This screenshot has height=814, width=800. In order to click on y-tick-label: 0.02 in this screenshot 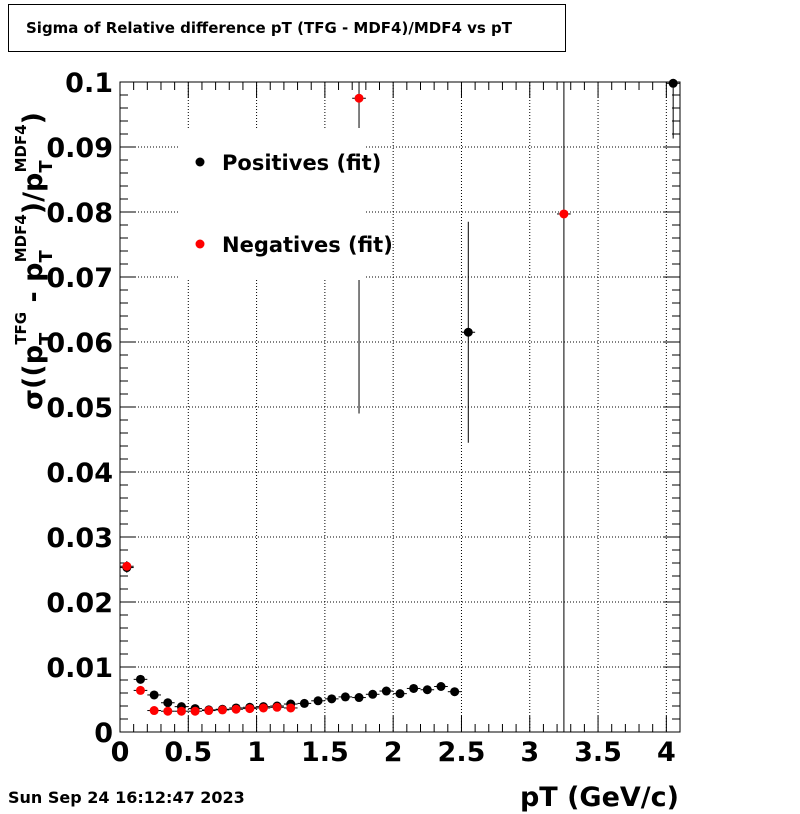, I will do `click(79, 603)`.